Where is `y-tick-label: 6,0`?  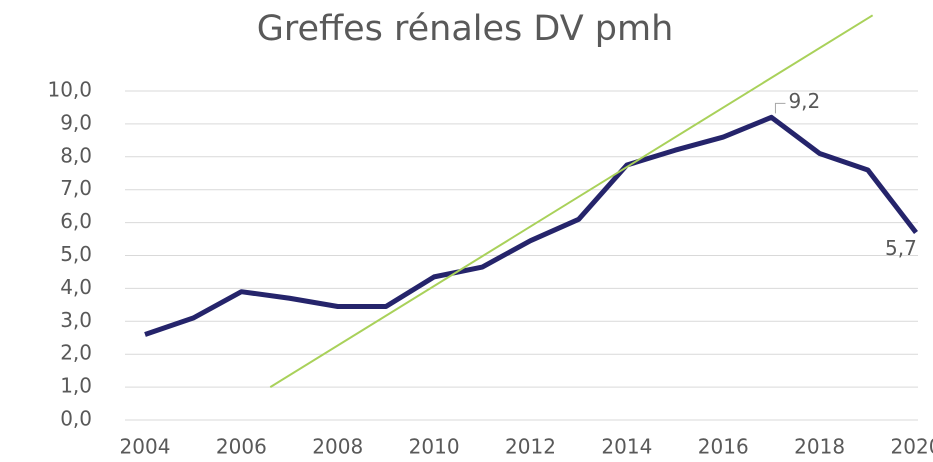 y-tick-label: 6,0 is located at coordinates (76, 221).